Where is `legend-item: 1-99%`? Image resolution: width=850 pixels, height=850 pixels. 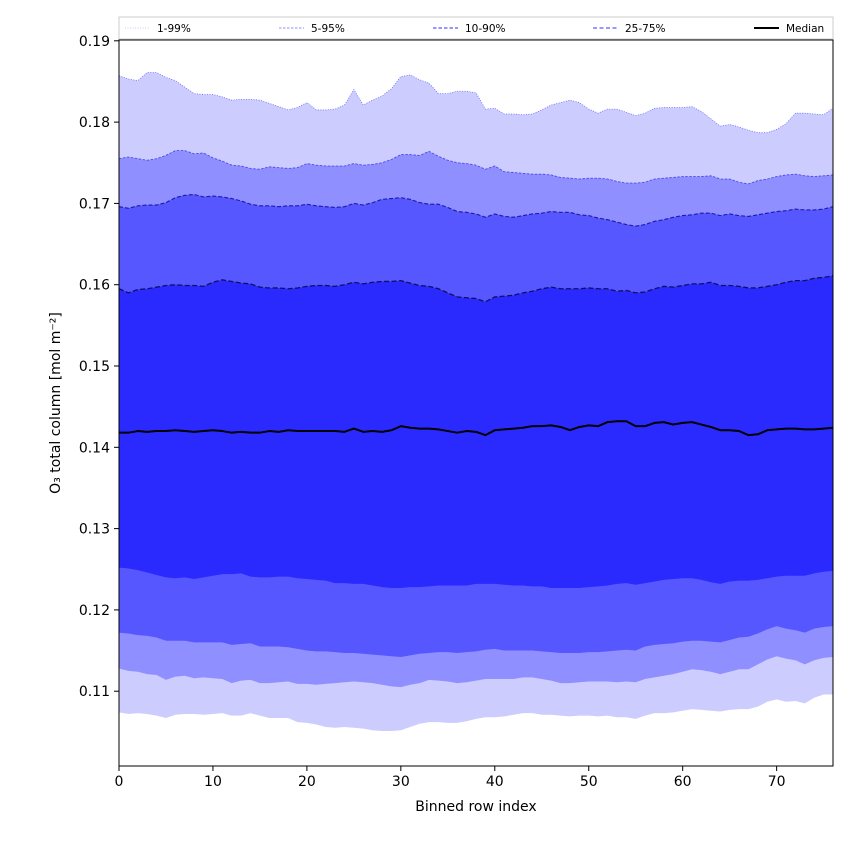
legend-item: 1-99% is located at coordinates (158, 29).